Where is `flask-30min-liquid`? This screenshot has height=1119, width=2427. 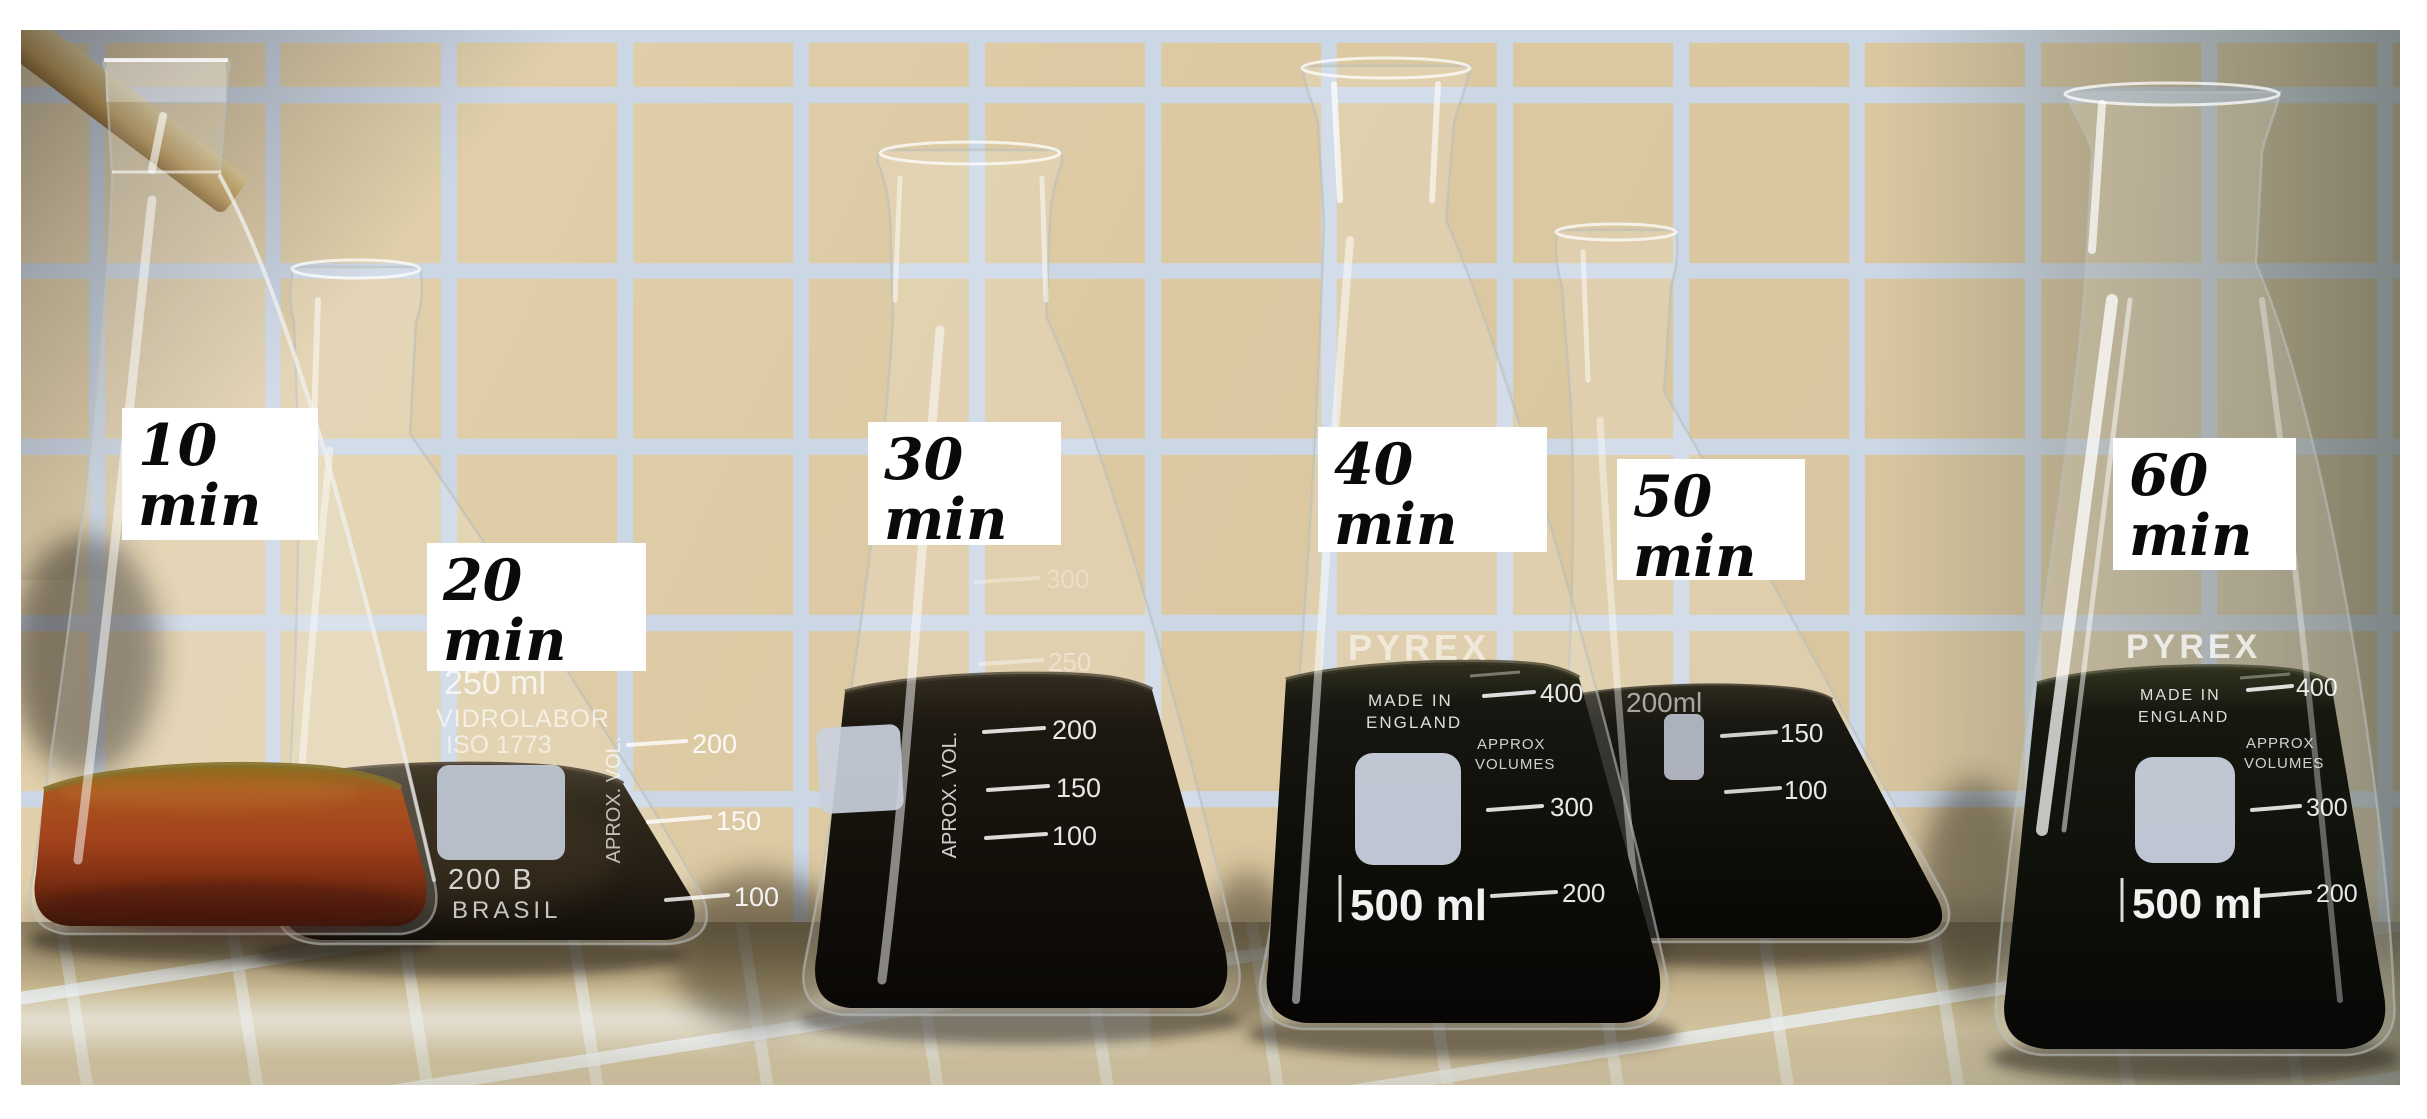
flask-30min-liquid is located at coordinates (1021, 841).